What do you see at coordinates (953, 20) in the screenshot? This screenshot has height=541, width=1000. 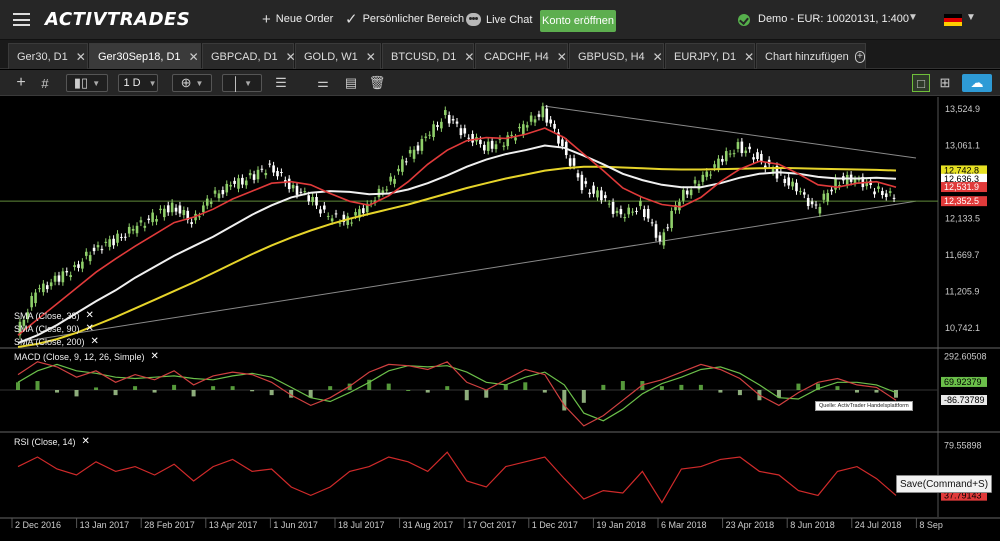 I see `flag-de-icon` at bounding box center [953, 20].